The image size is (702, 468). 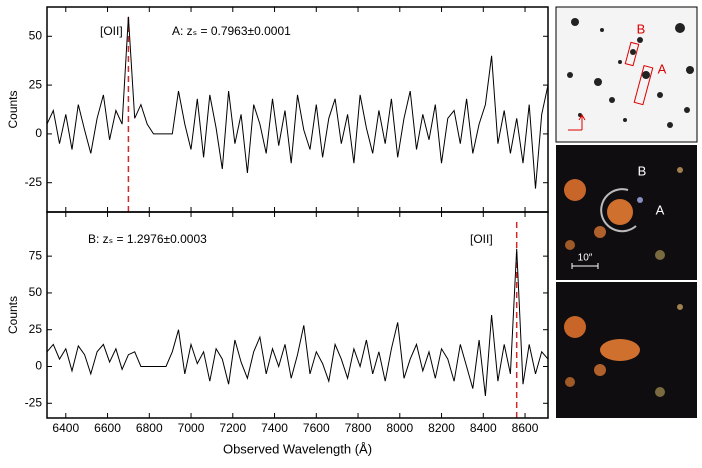 I want to click on x-axis-label: Observed Wavelength (Å), so click(x=297, y=448).